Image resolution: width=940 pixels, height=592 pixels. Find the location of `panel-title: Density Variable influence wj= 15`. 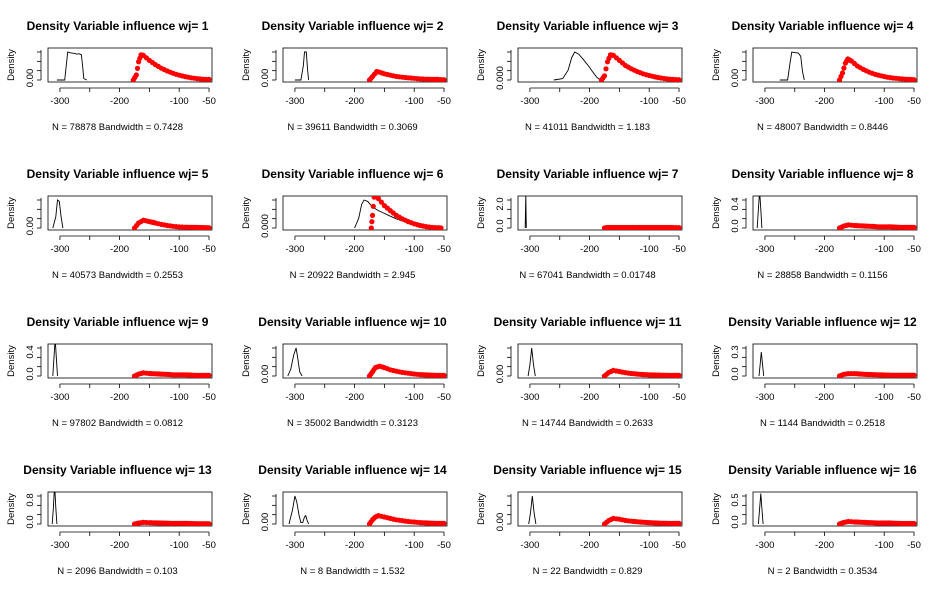

panel-title: Density Variable influence wj= 15 is located at coordinates (587, 470).